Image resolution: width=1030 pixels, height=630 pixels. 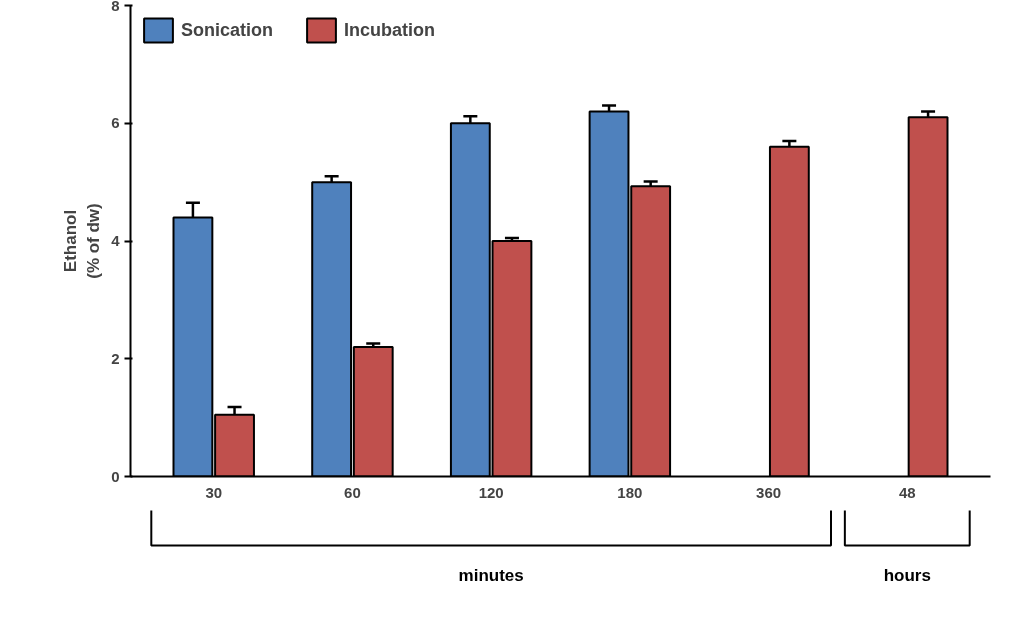 What do you see at coordinates (352, 492) in the screenshot?
I see `x-tick-label: 60` at bounding box center [352, 492].